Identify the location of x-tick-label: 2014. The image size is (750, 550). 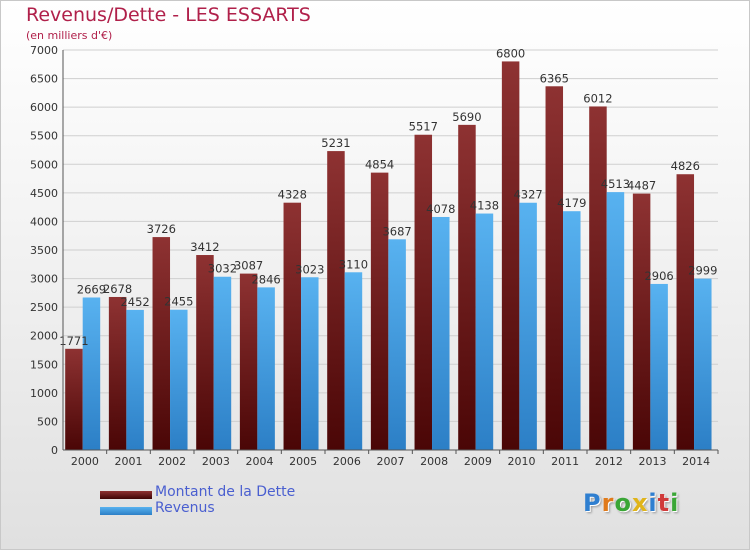
(696, 461).